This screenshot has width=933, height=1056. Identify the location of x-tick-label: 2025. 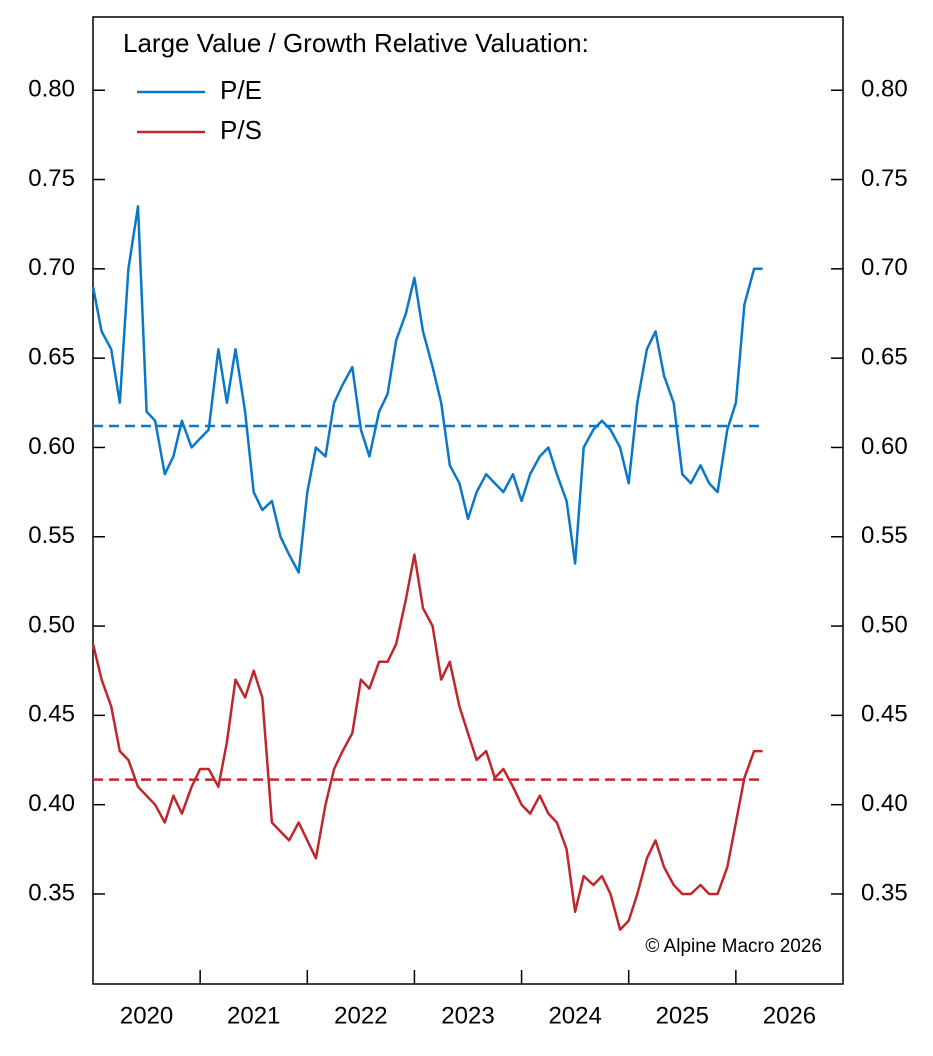
(682, 1015).